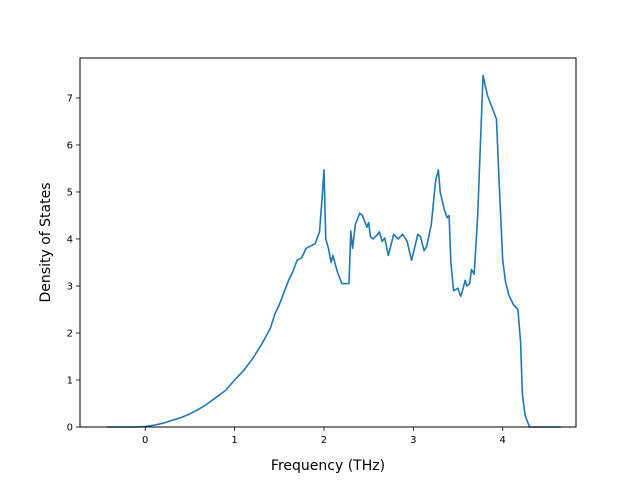 The image size is (640, 480). What do you see at coordinates (324, 440) in the screenshot?
I see `x-tick-label: 2` at bounding box center [324, 440].